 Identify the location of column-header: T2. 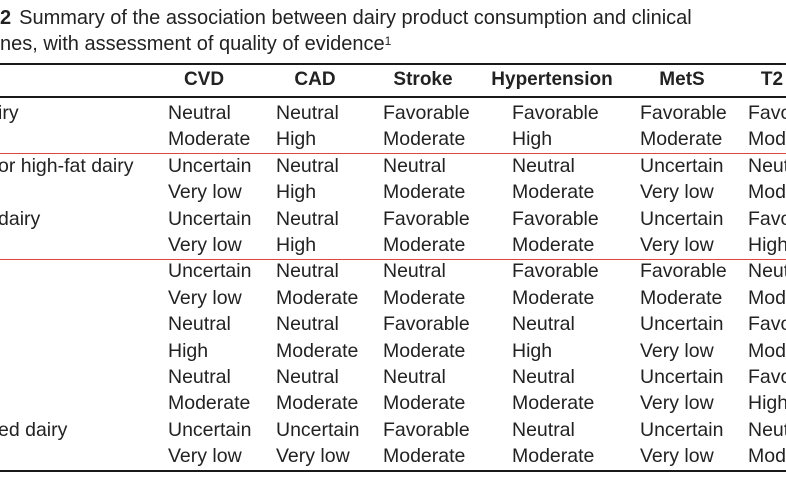
(772, 79).